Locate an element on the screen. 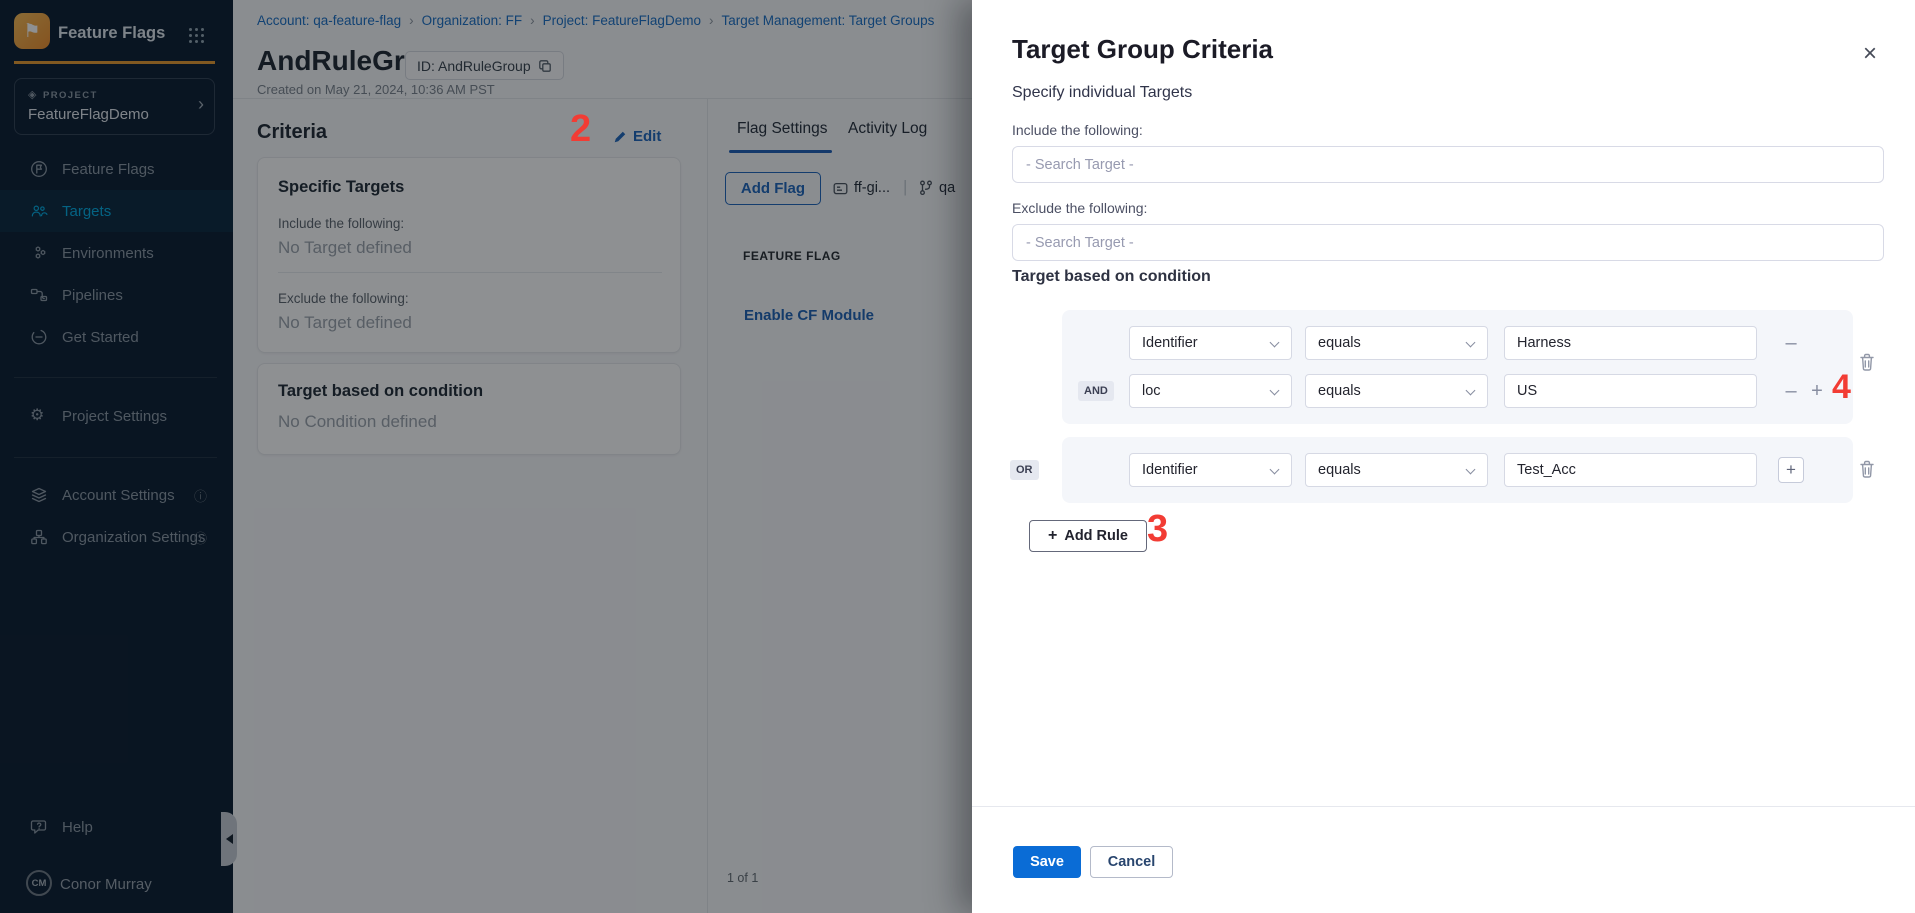  sidebar-item-get-started: Get Started is located at coordinates (116, 337).